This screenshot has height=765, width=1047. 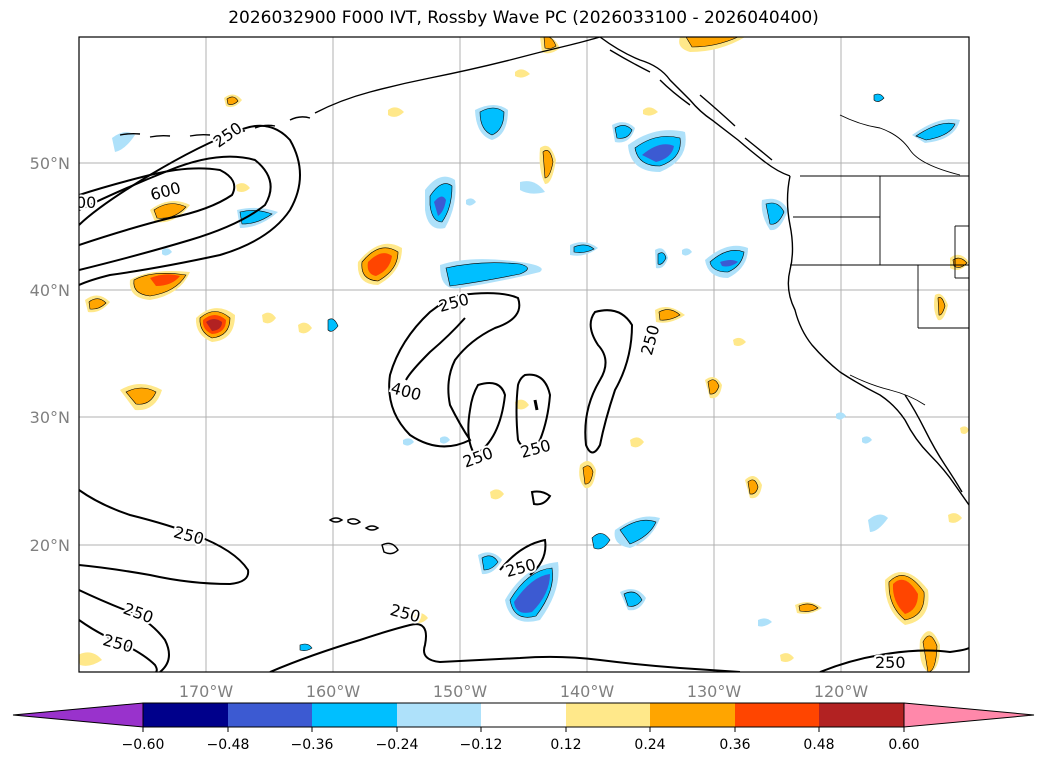 I want to click on lat-label: 50°N, so click(x=50, y=163).